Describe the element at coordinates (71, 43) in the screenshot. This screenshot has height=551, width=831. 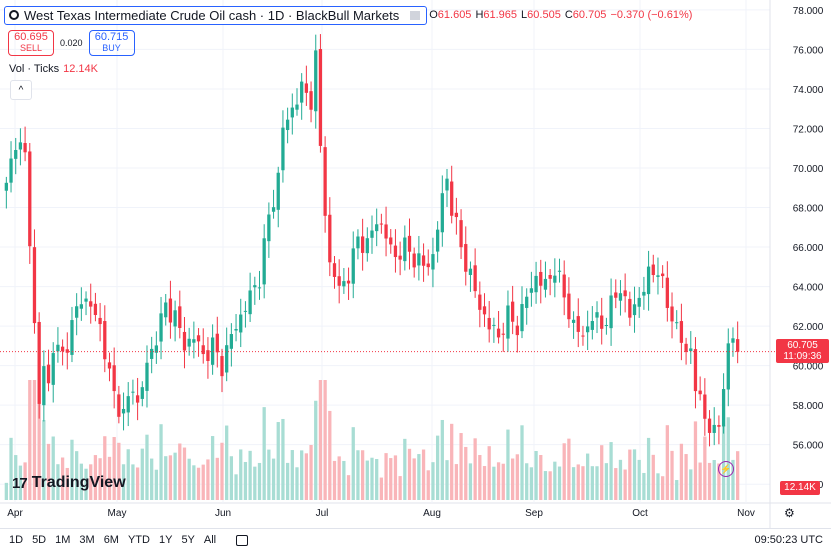
I see `trade-buttons: 60.695 SELL 0.020 60.715 BUY` at that location.